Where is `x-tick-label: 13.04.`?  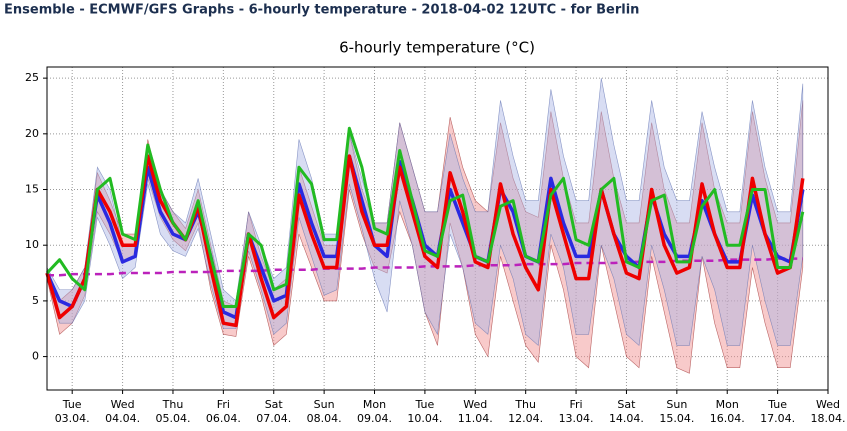 x-tick-label: 13.04. is located at coordinates (576, 418).